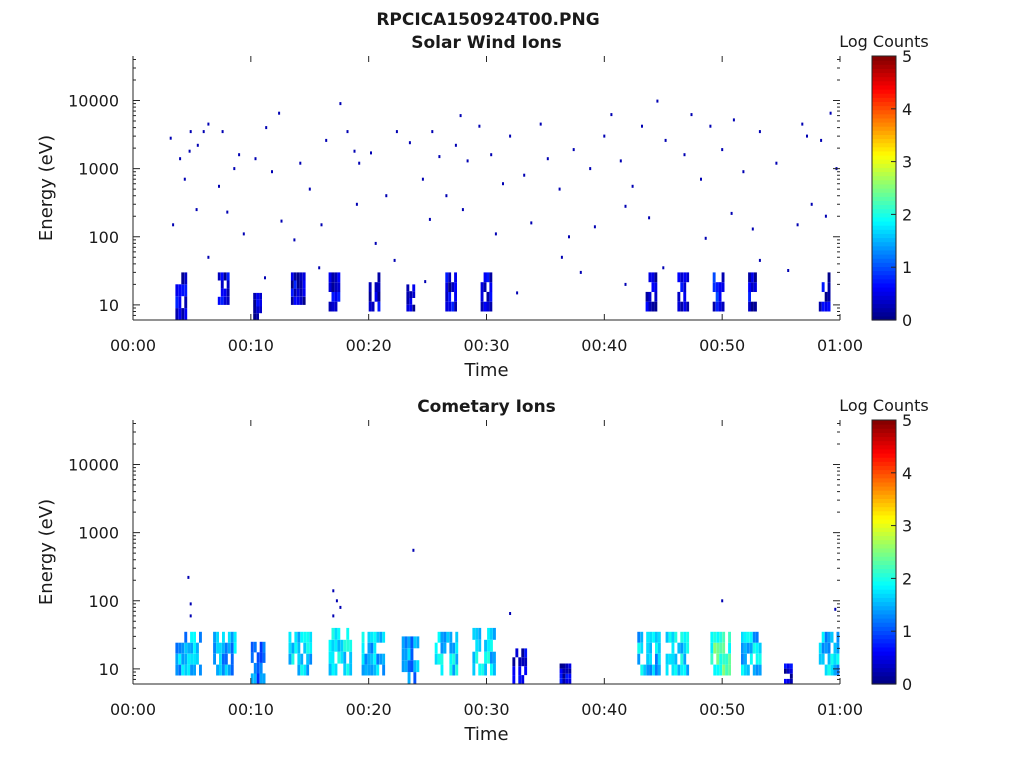 The width and height of the screenshot is (1024, 768). I want to click on y-axis-label: Energy (eV), so click(46, 188).